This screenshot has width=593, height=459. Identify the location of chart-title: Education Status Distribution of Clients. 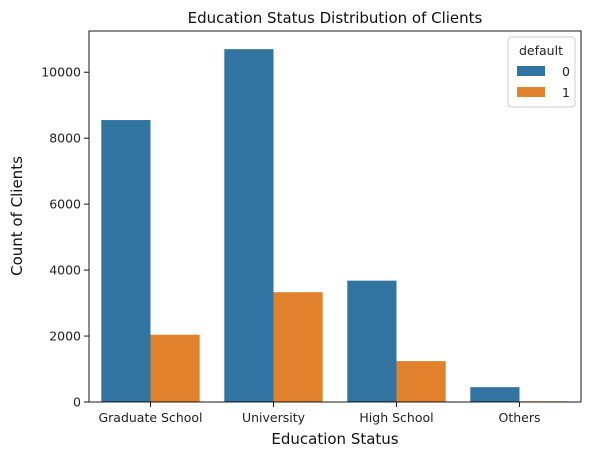
(335, 18).